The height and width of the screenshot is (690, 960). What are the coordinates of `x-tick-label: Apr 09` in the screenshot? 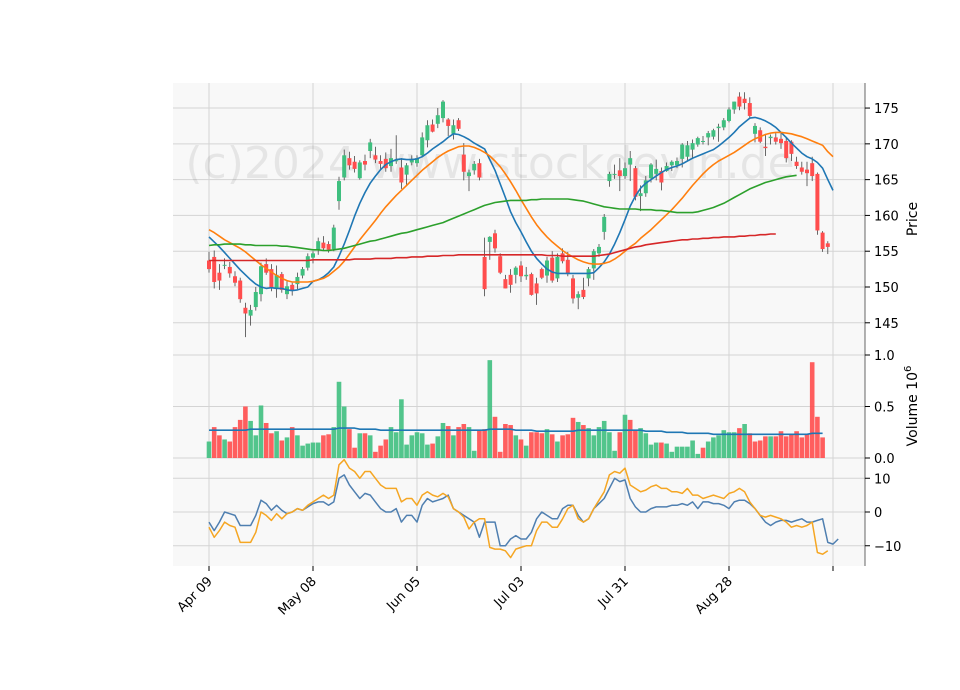 It's located at (195, 594).